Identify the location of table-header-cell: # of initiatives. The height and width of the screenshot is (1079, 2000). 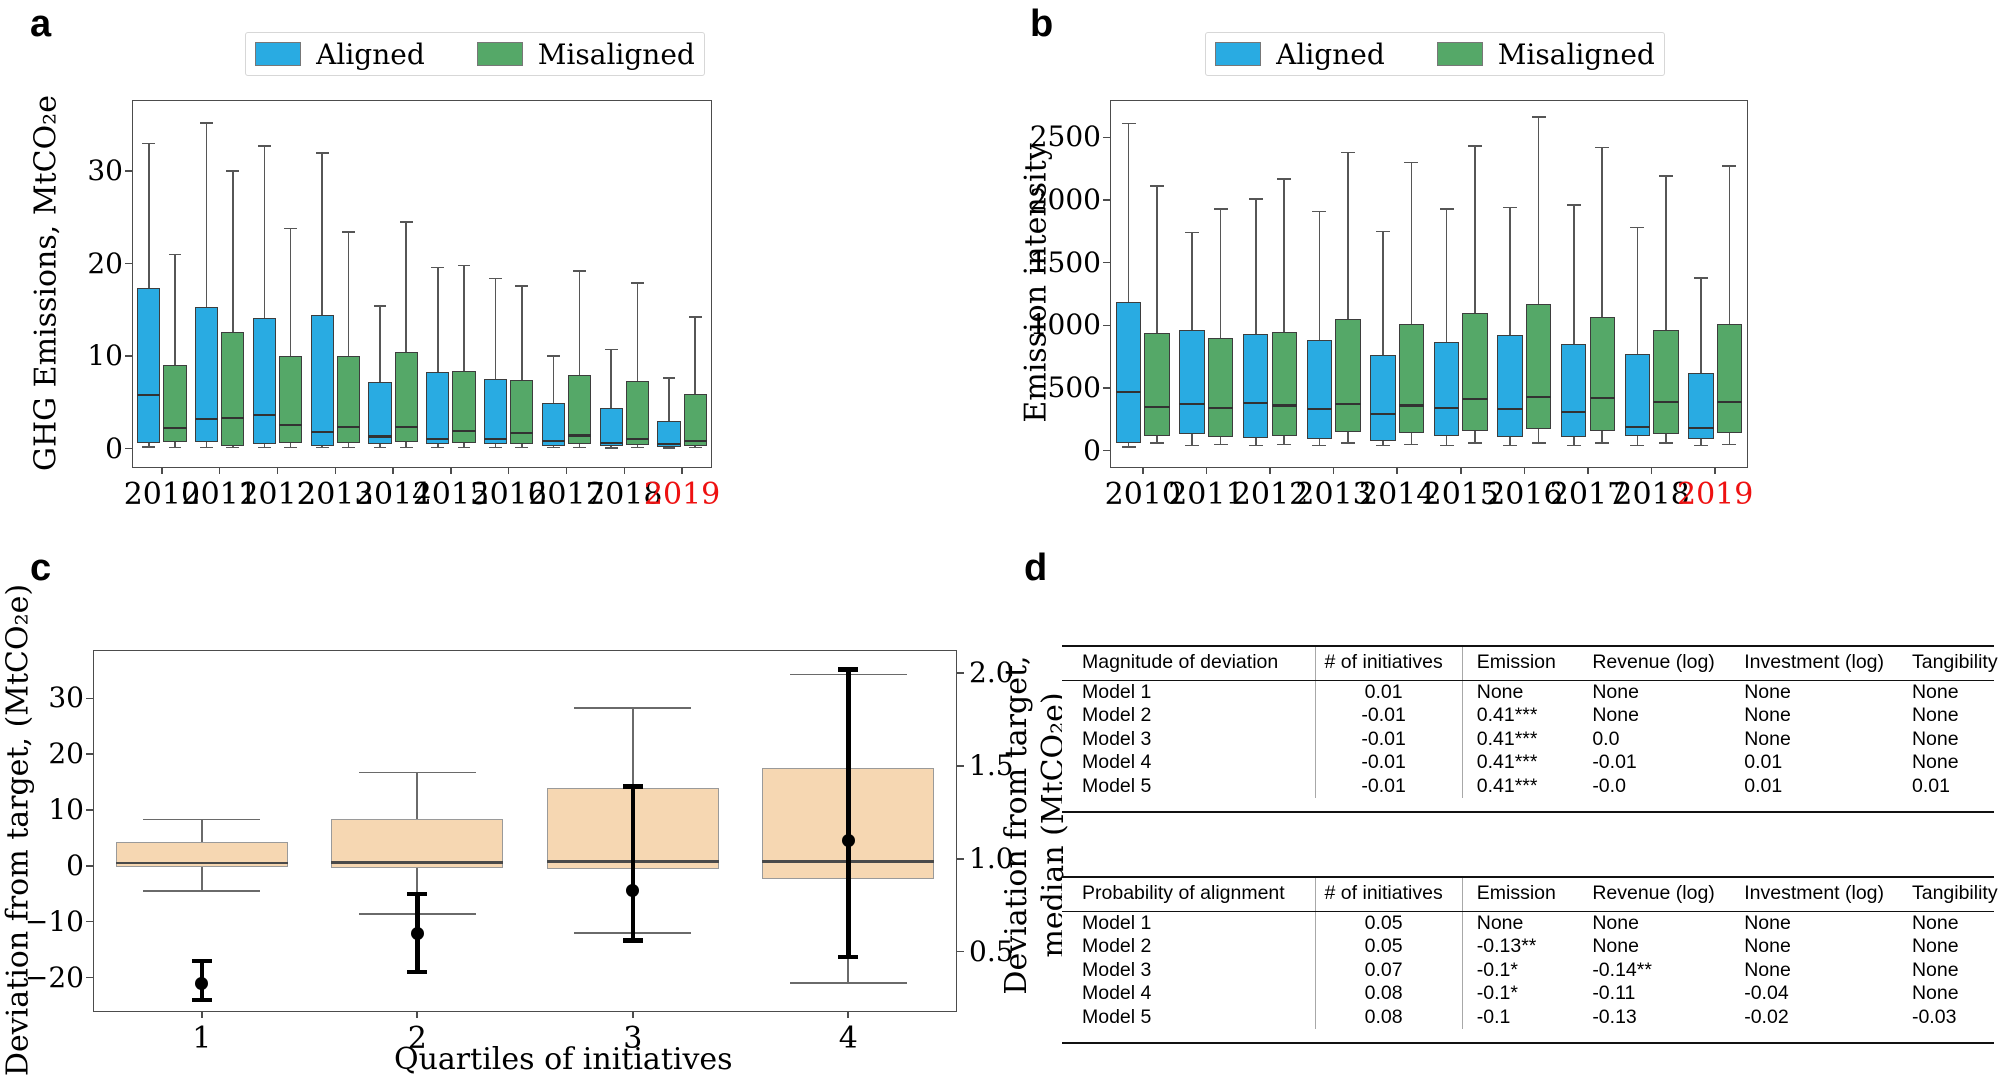
(1389, 663).